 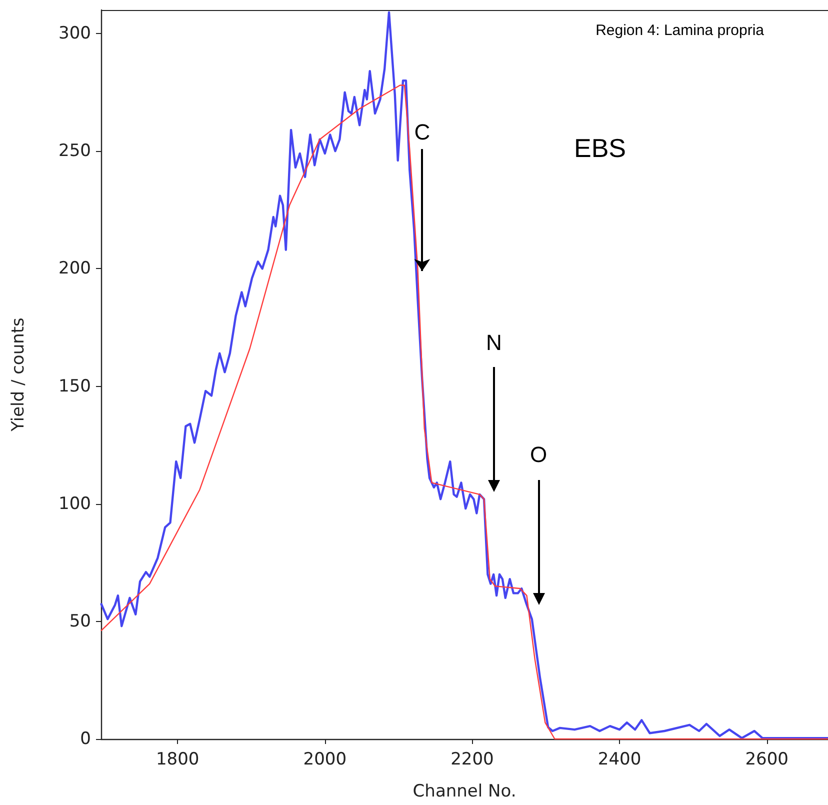 I want to click on x-tick-label: 2000, so click(x=325, y=760).